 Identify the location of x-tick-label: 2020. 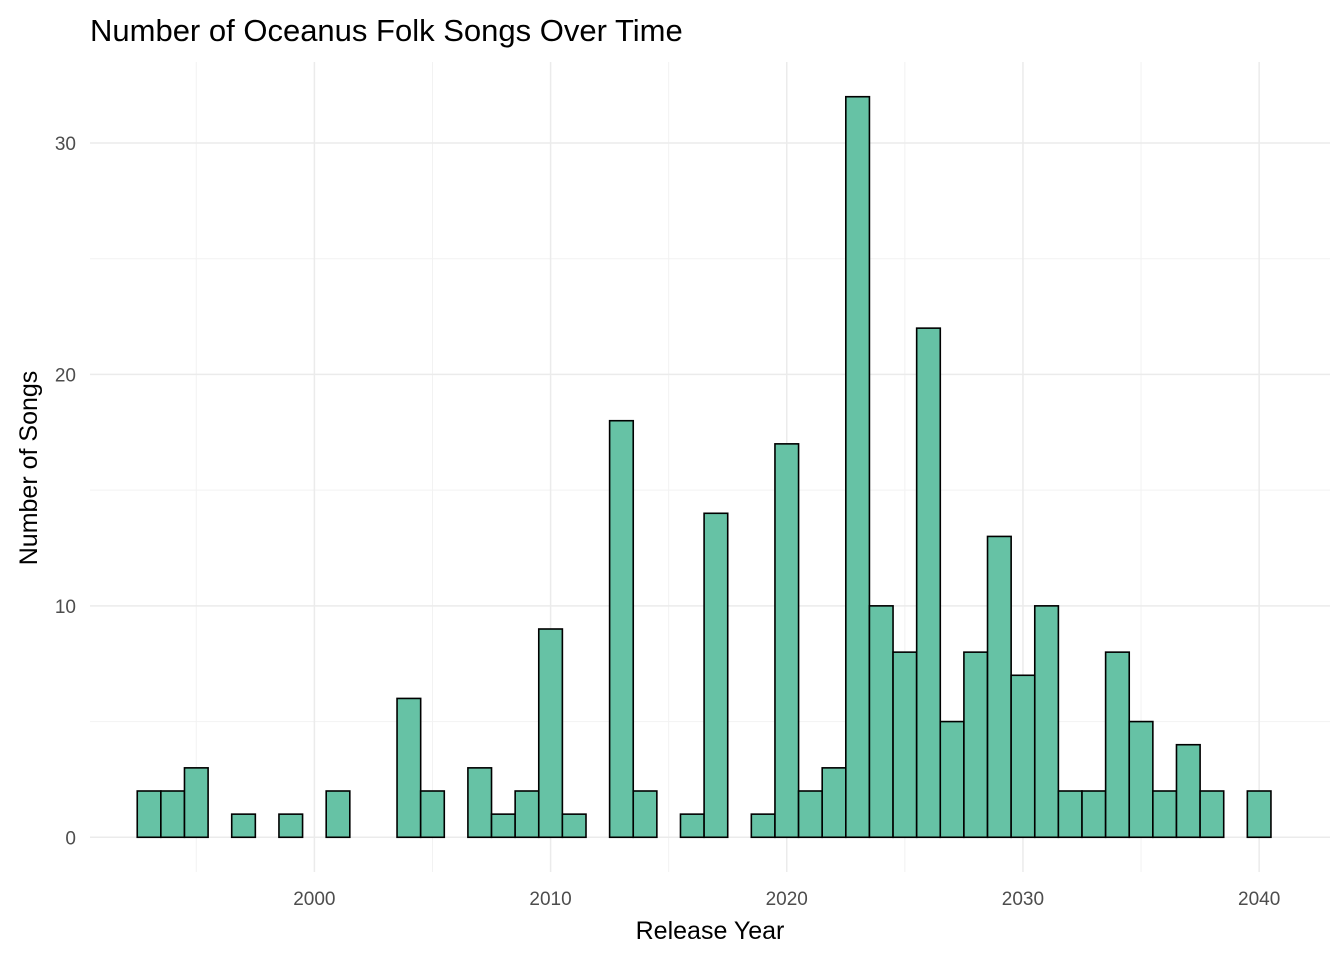
(787, 899).